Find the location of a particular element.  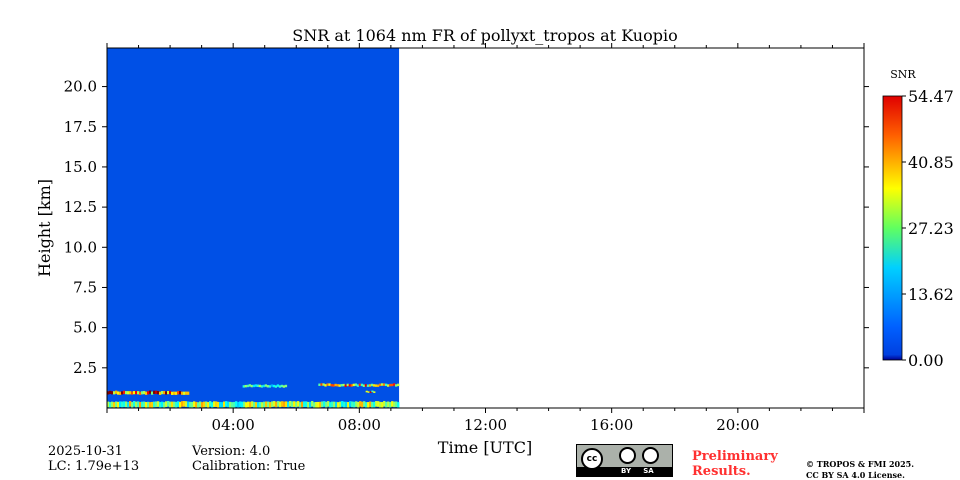

x-tick-label: 08:00 is located at coordinates (359, 425).